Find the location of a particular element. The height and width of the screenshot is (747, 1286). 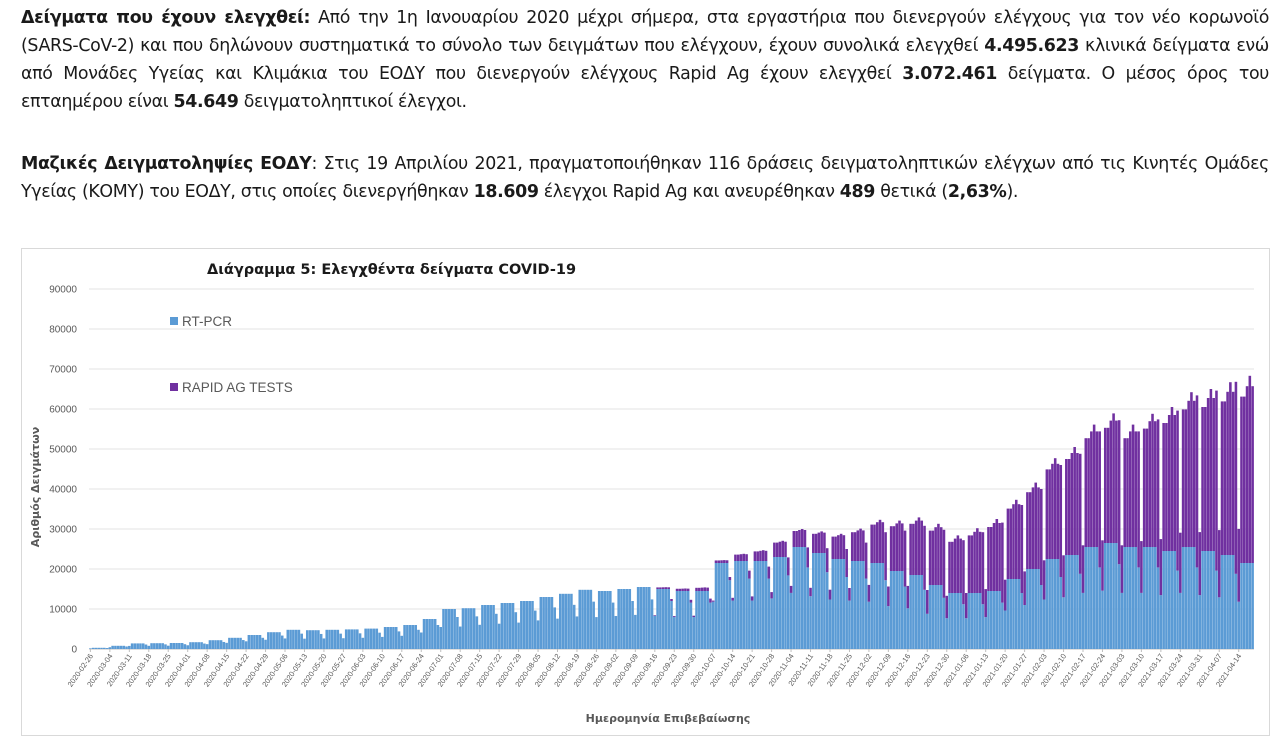

chart-legend: RT-PCR RAPID AG TESTS is located at coordinates (231, 354).